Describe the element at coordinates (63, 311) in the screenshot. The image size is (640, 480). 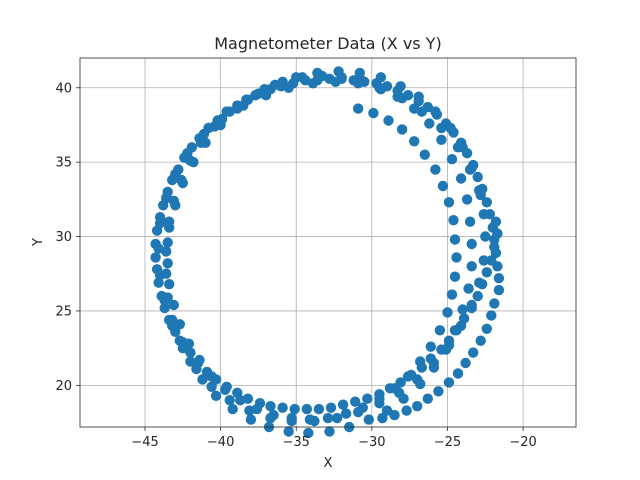
I see `y-tick-label: 25` at that location.